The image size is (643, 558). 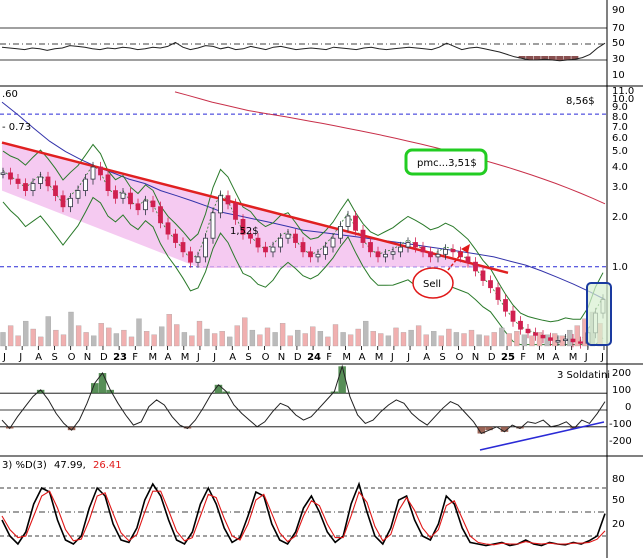 What do you see at coordinates (620, 151) in the screenshot?
I see `price-tick-5: 5.0` at bounding box center [620, 151].